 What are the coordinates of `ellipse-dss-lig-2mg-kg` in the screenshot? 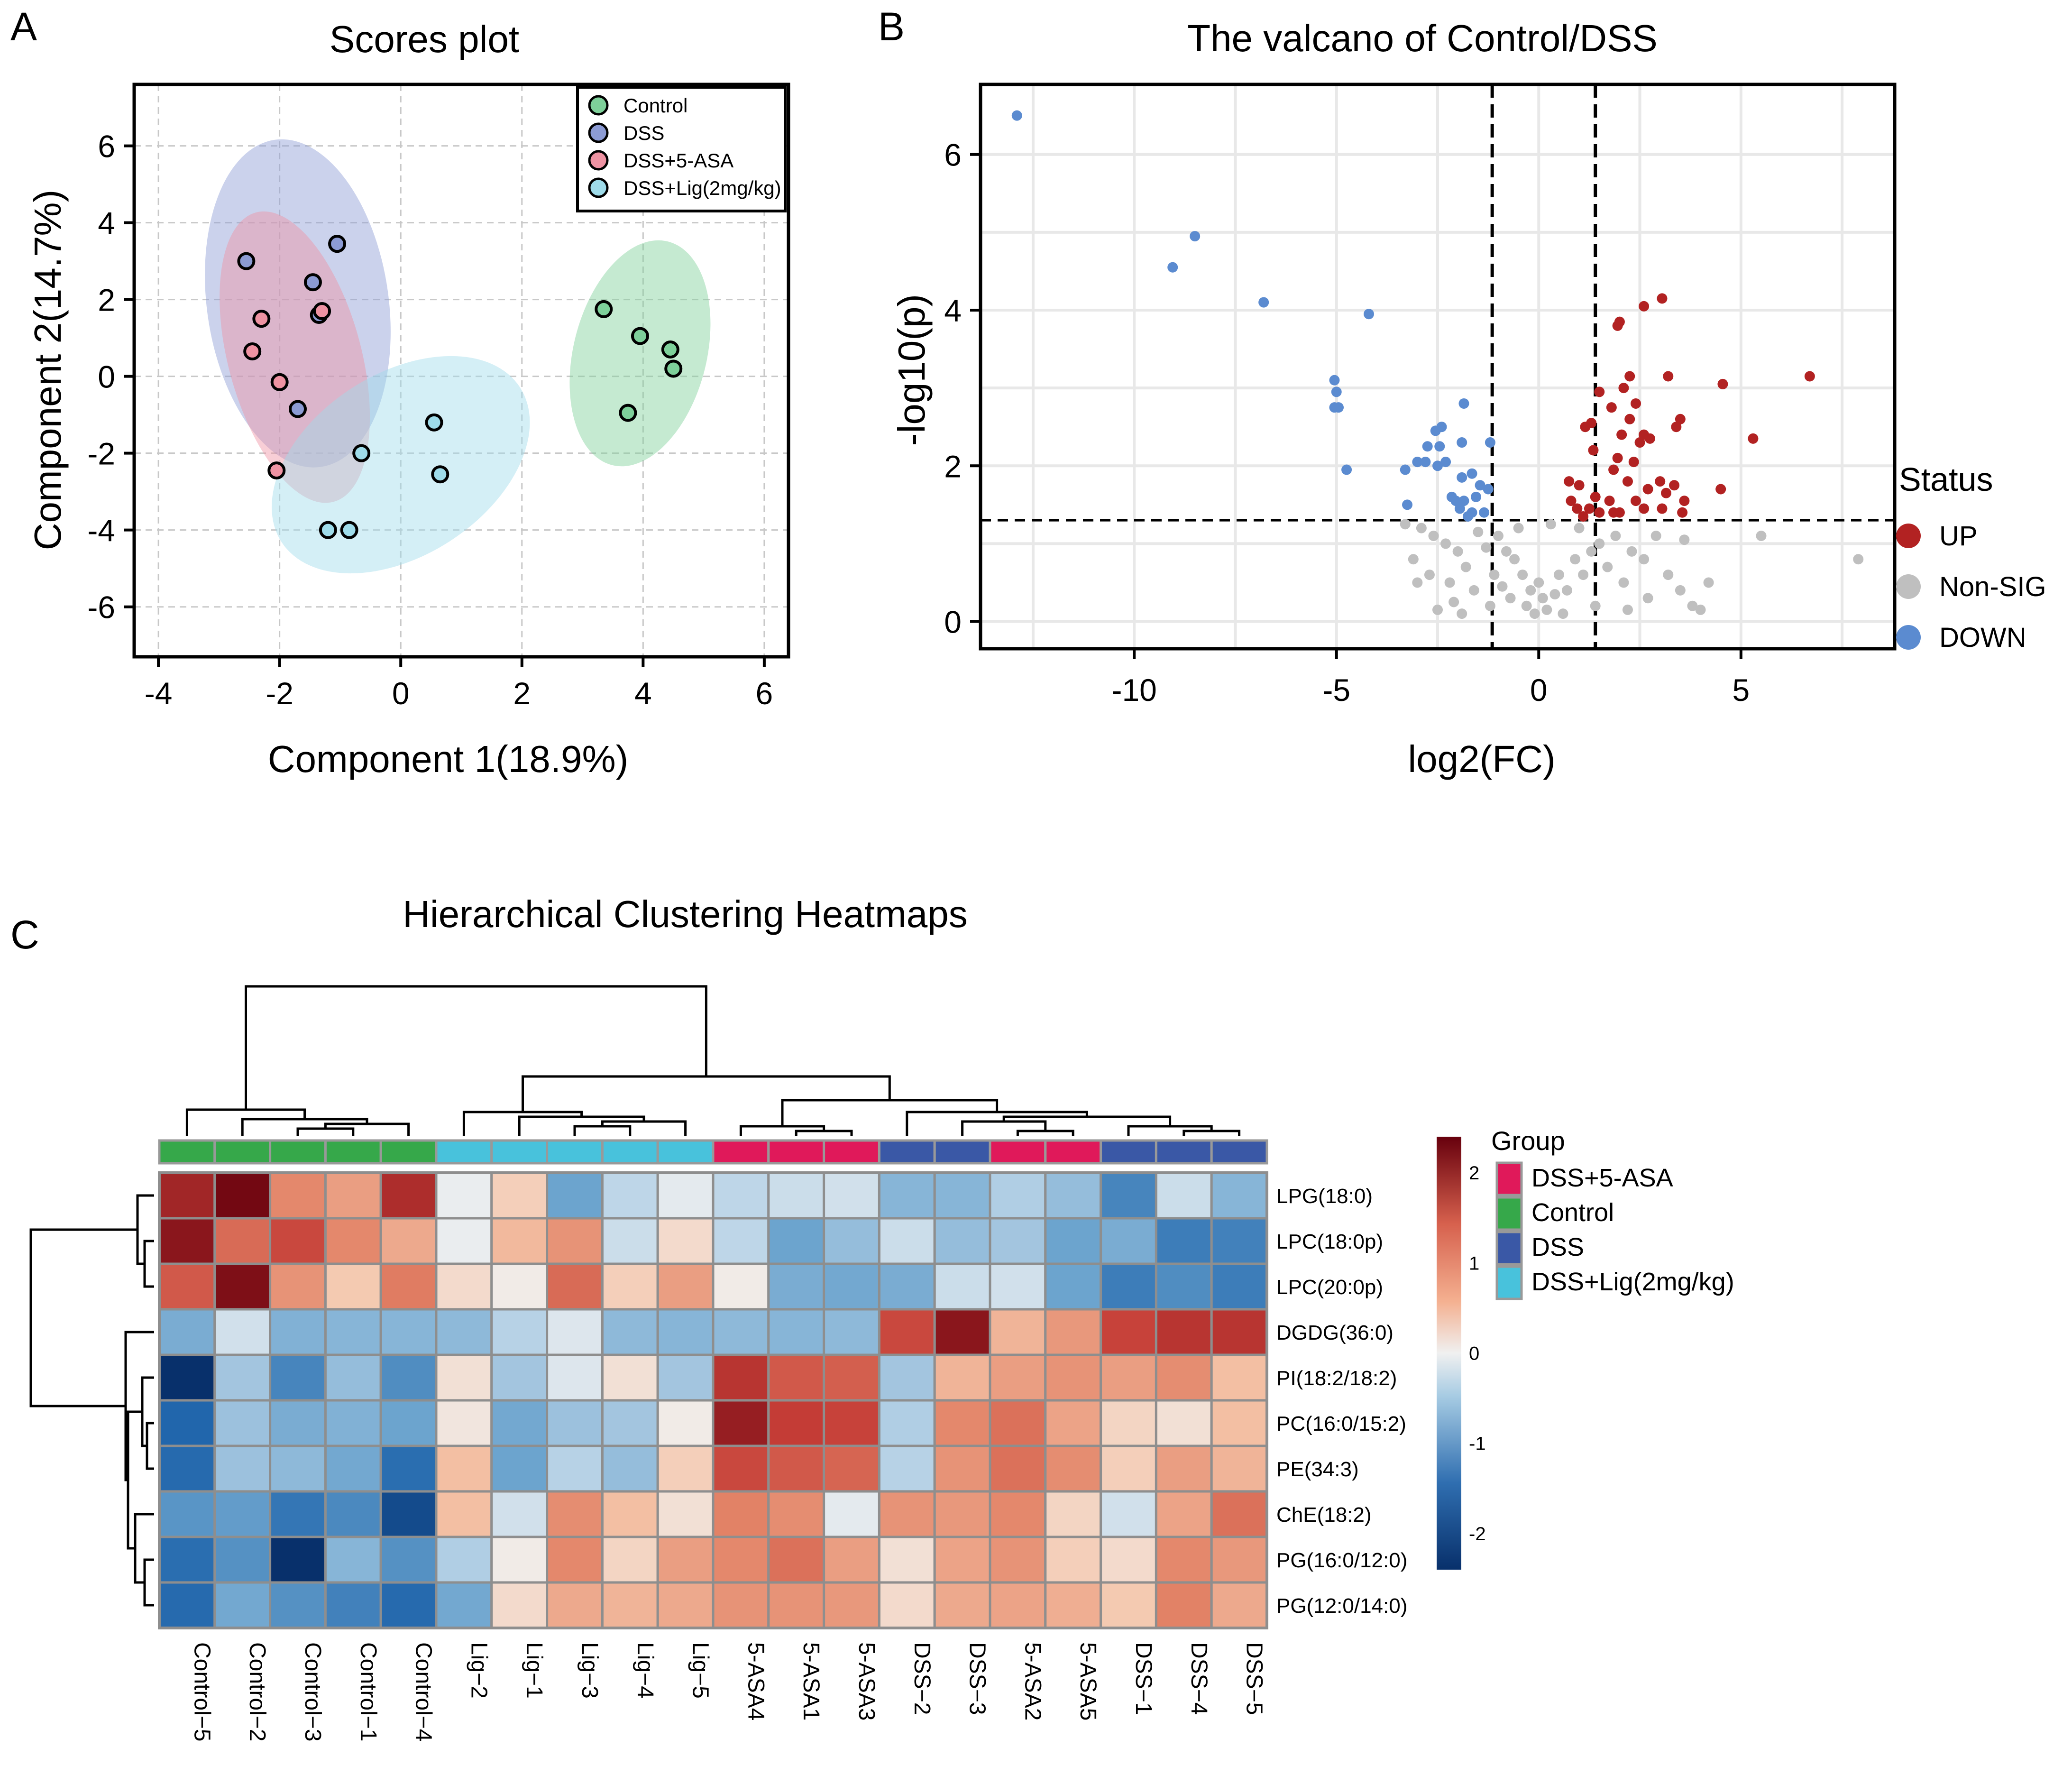 It's located at (401, 465).